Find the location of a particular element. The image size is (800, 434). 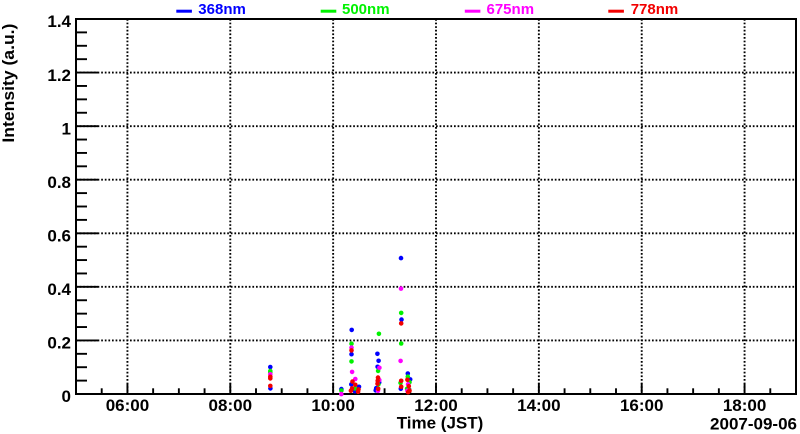

svg-text: 08:00 is located at coordinates (230, 405).